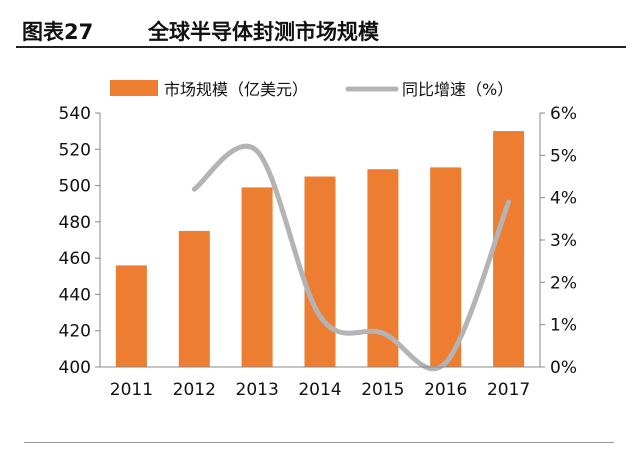  I want to click on right-tick-label: 1%, so click(563, 326).